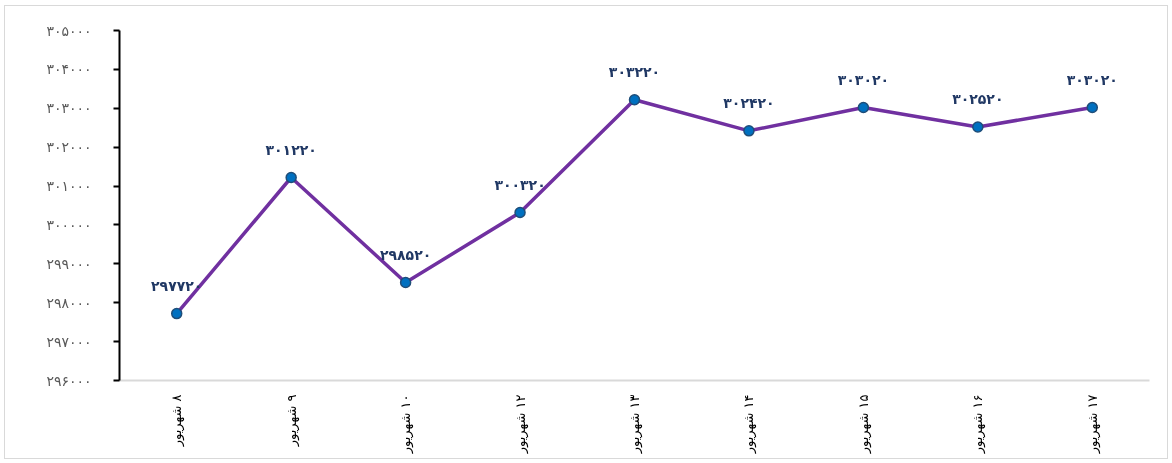  What do you see at coordinates (69, 30) in the screenshot?
I see `y-tick-label: ۳۰۵۰۰۰` at bounding box center [69, 30].